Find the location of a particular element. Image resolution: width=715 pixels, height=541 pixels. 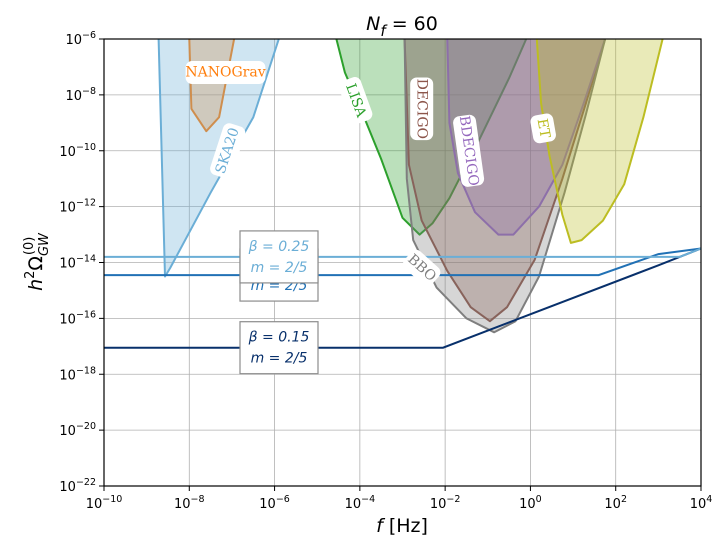

y-tick-label: 10⁻⁸ is located at coordinates (80, 95).